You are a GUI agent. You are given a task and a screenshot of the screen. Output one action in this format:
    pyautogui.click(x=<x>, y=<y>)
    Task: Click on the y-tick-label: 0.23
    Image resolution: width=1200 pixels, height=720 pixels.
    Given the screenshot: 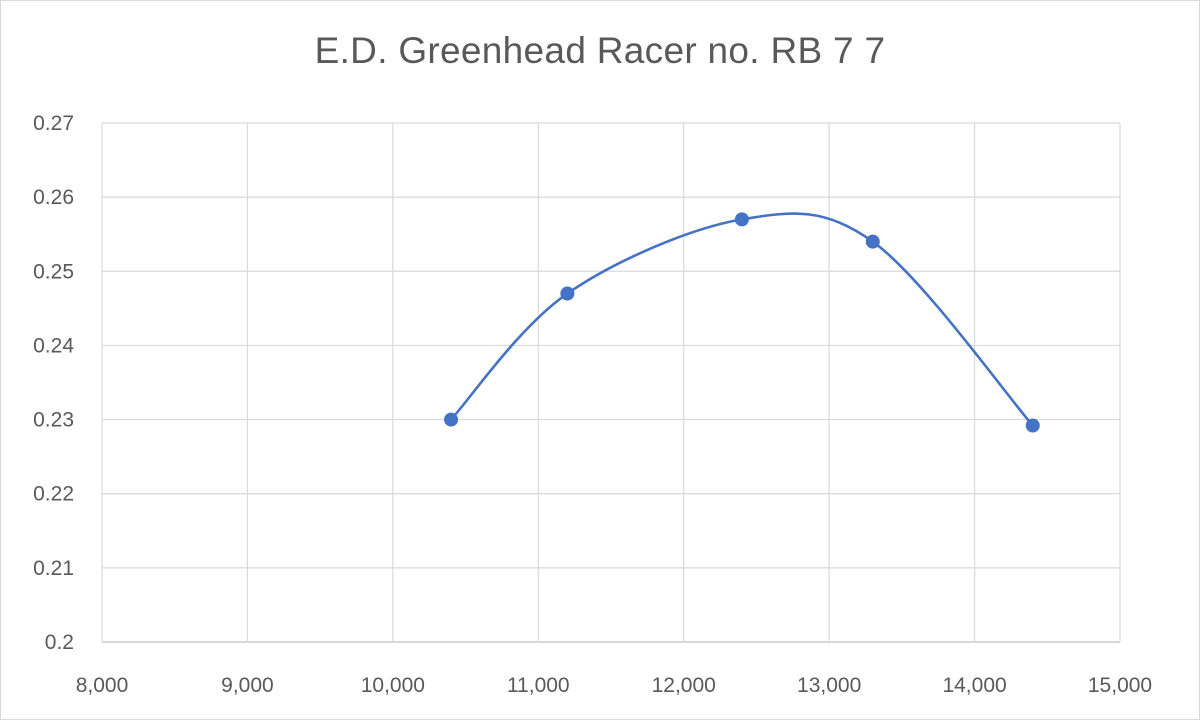 What is the action you would take?
    pyautogui.click(x=53, y=420)
    